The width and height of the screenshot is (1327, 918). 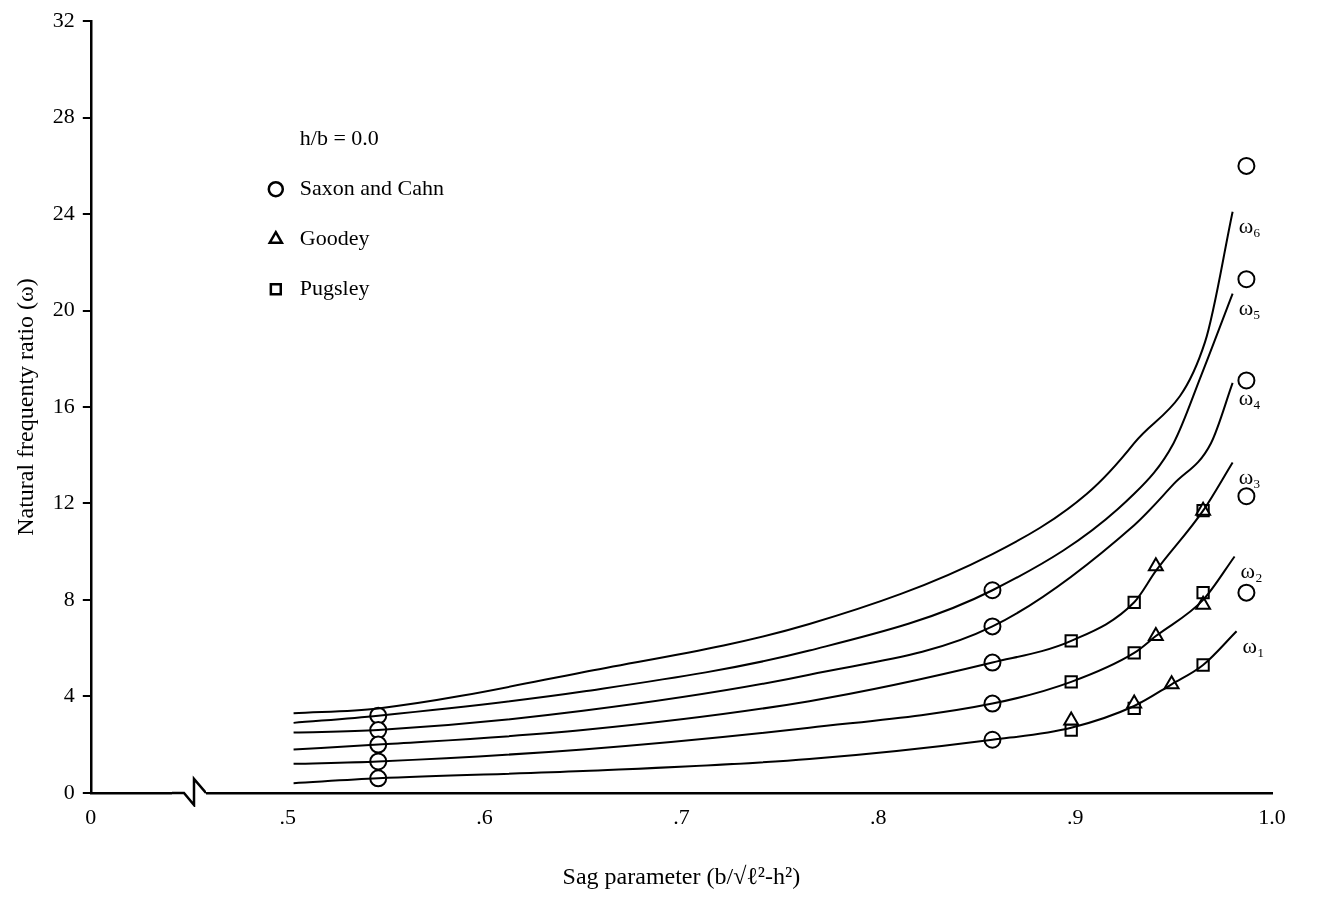 I want to click on series-label: ω₂, so click(x=1251, y=571).